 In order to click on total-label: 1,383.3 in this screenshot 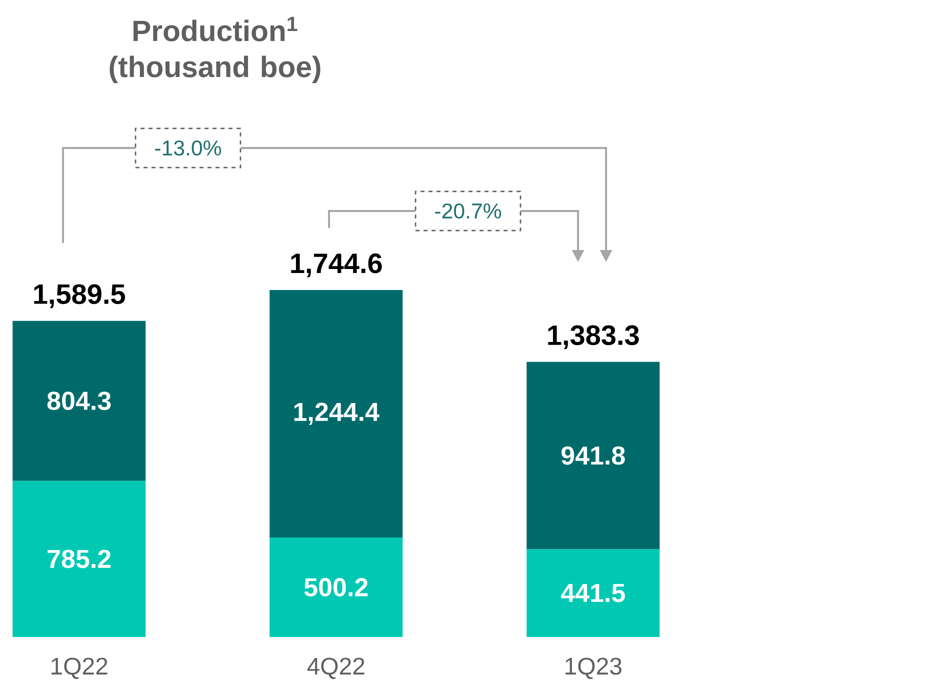, I will do `click(593, 337)`.